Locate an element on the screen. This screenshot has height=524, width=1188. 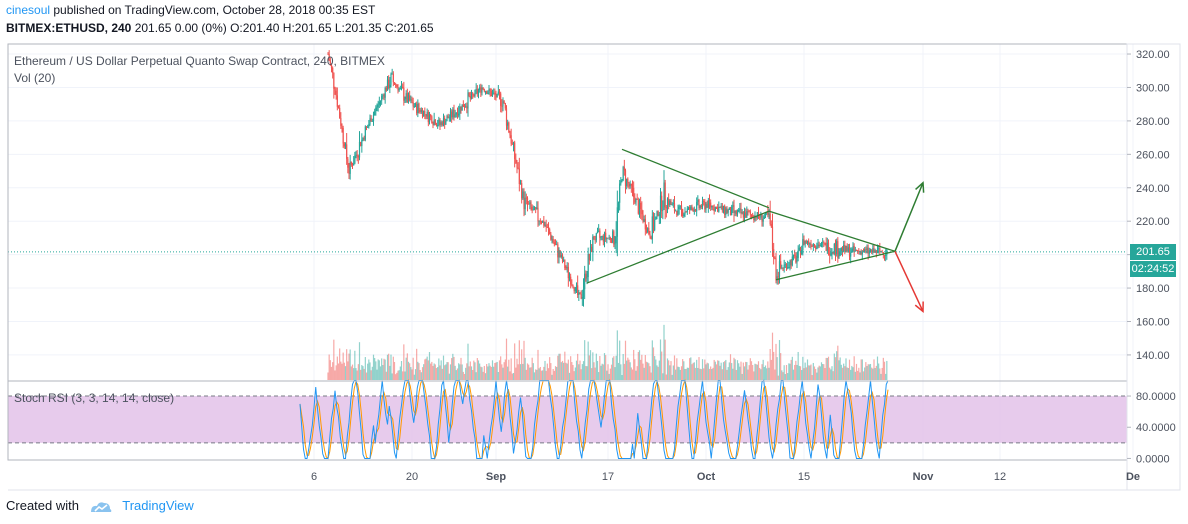
price-tick-label: 260.00 is located at coordinates (1153, 155).